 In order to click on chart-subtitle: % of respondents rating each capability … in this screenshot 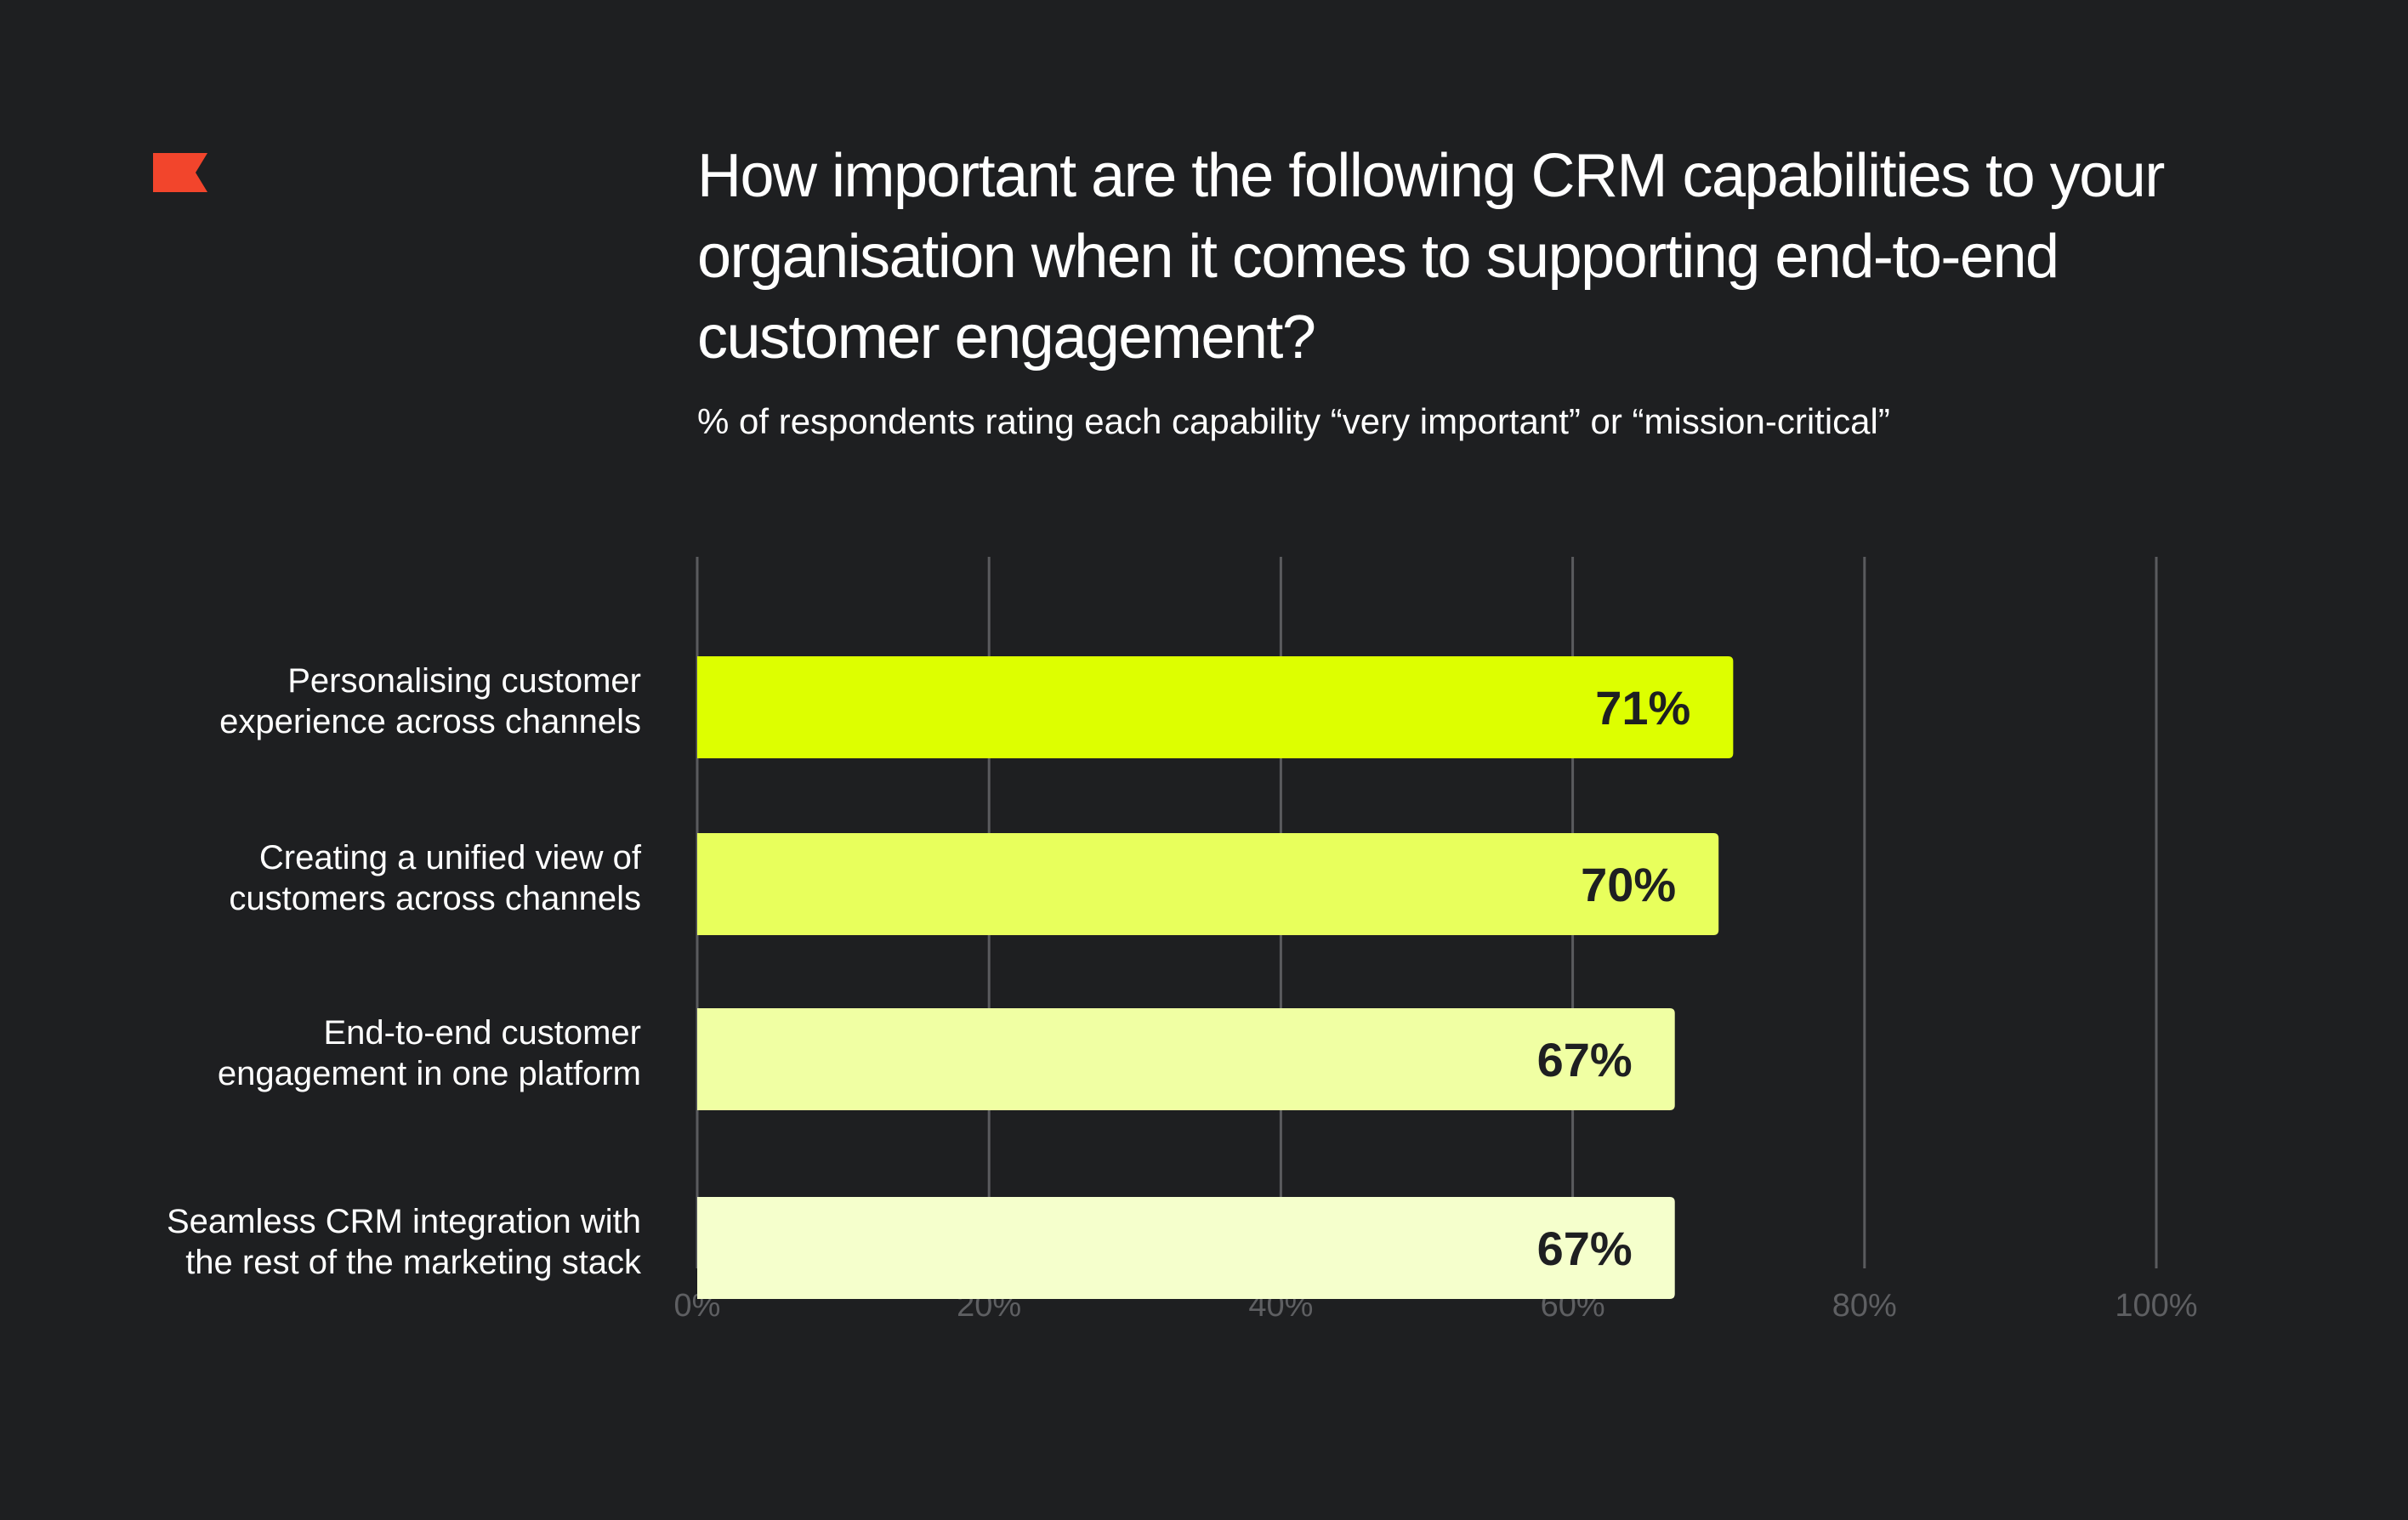, I will do `click(1293, 421)`.